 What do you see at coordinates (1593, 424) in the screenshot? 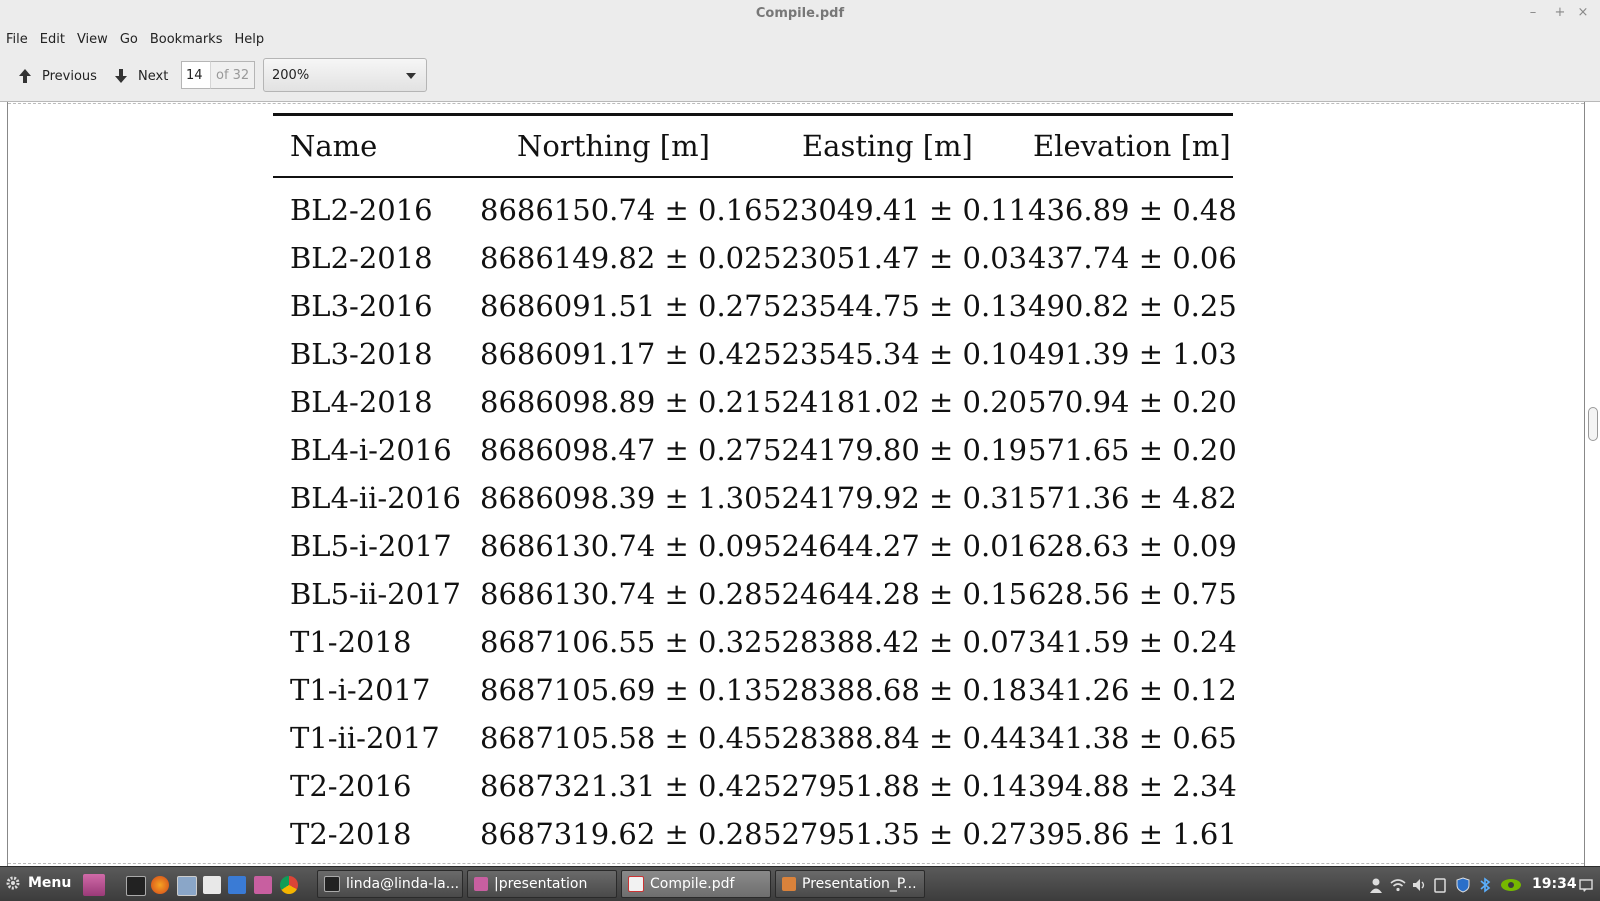
I see `scrollbar-thumb` at bounding box center [1593, 424].